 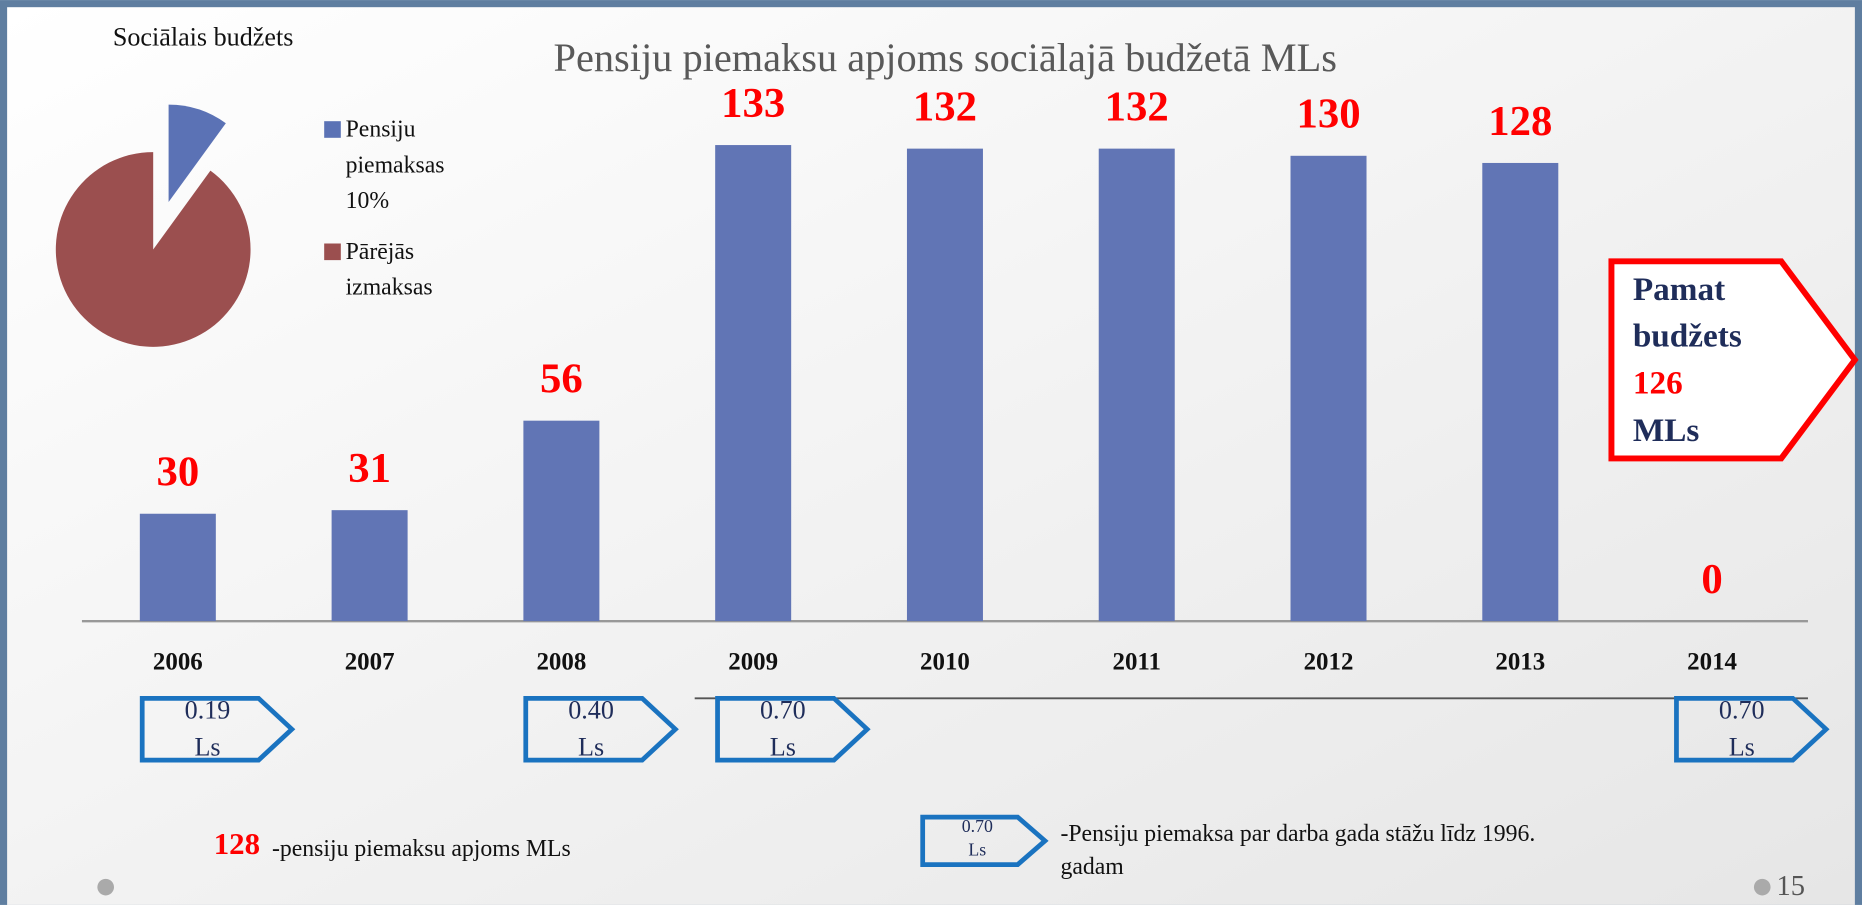 What do you see at coordinates (1328, 114) in the screenshot?
I see `data-label: 130` at bounding box center [1328, 114].